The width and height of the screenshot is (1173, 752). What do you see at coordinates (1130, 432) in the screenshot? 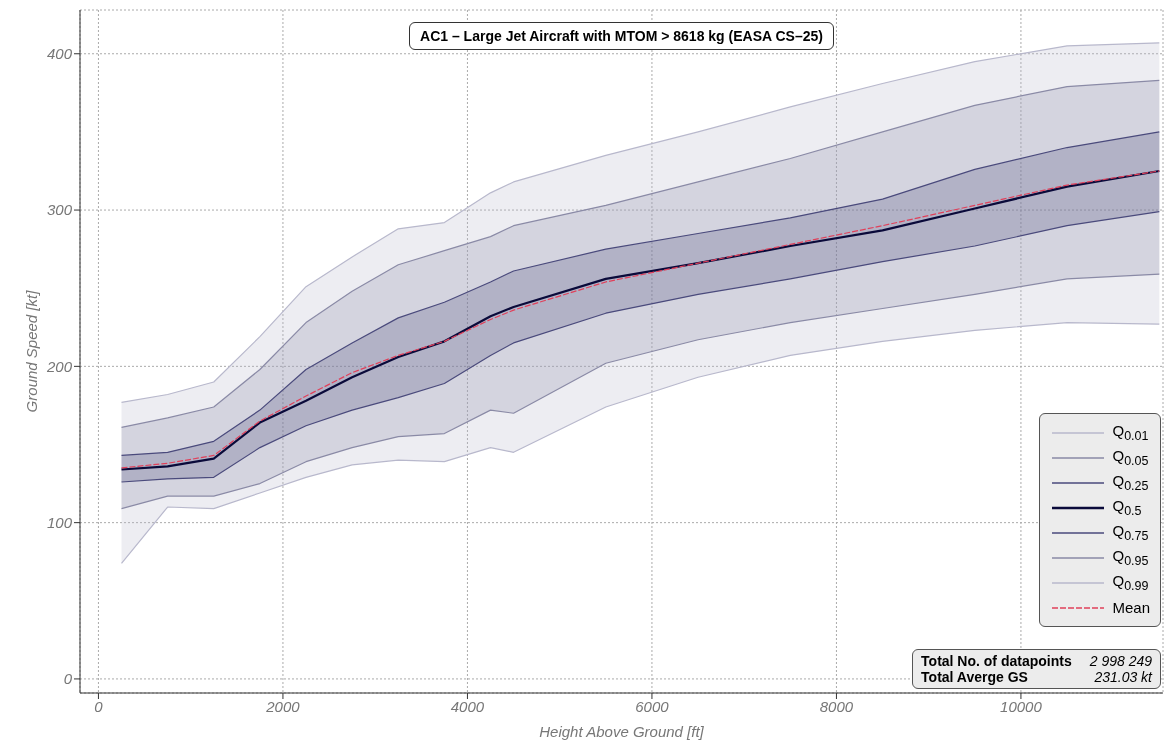
I see `legend-label: Q$_{0.01}$` at bounding box center [1130, 432].